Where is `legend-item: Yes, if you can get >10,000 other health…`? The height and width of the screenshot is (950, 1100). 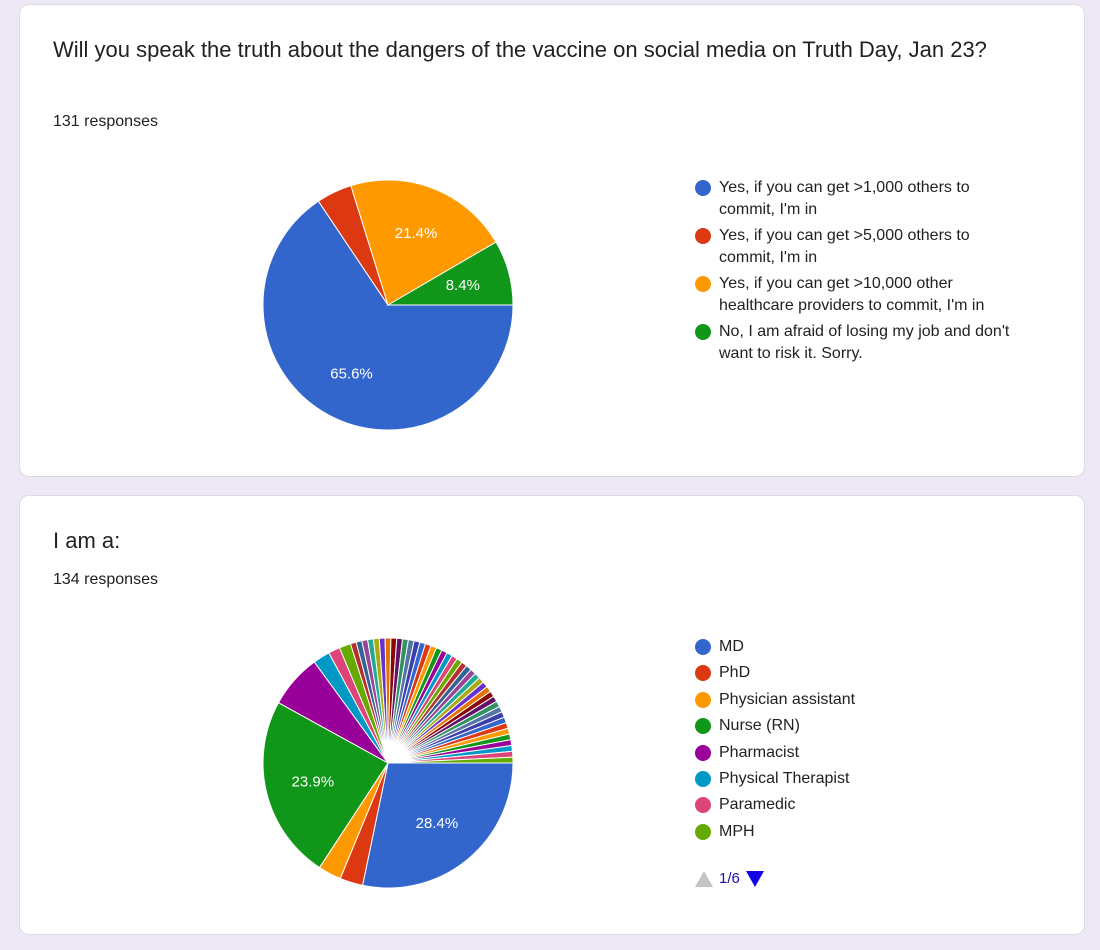
legend-item: Yes, if you can get >10,000 other health… is located at coordinates (855, 295).